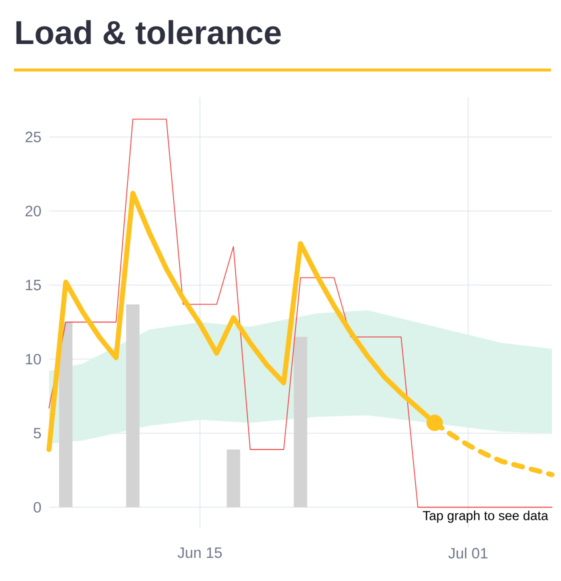 Image resolution: width=561 pixels, height=581 pixels. I want to click on y-tick-label: 15, so click(33, 285).